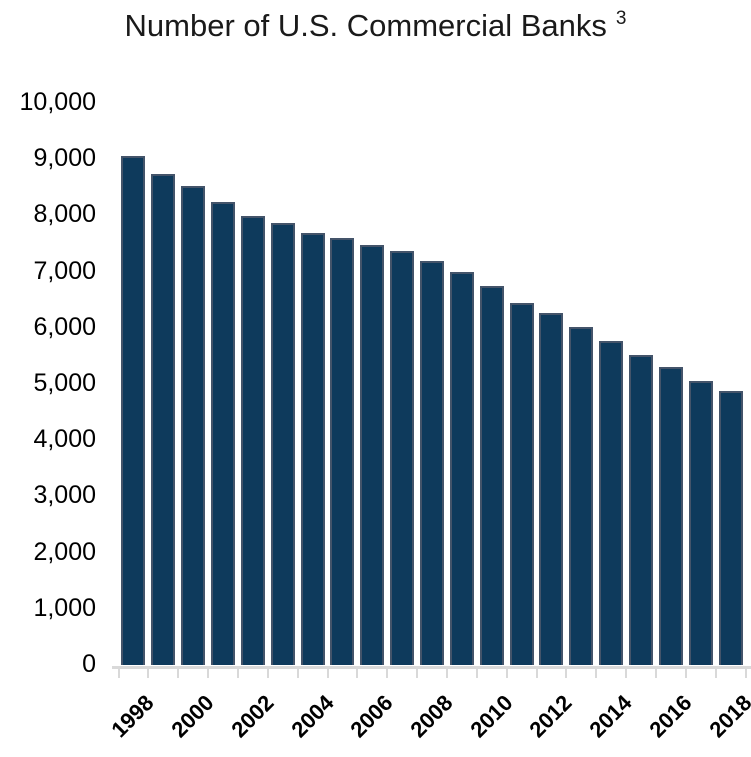 The width and height of the screenshot is (751, 757). I want to click on bar-2006, so click(372, 455).